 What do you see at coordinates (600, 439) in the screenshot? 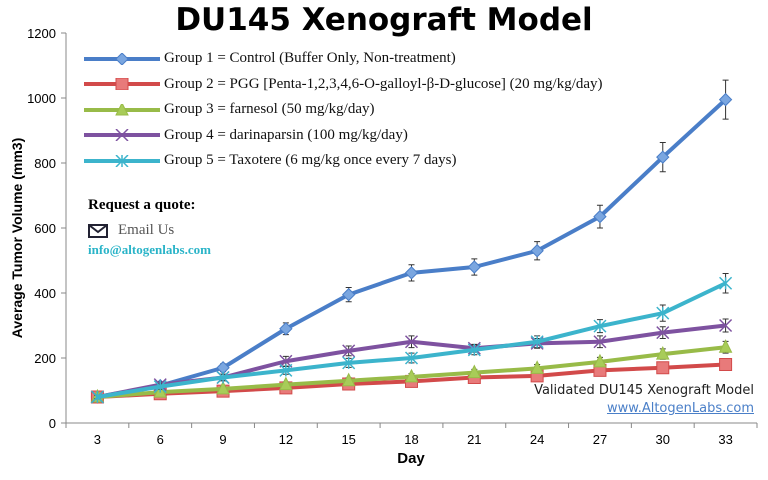
I see `x-tick-label: 27` at bounding box center [600, 439].